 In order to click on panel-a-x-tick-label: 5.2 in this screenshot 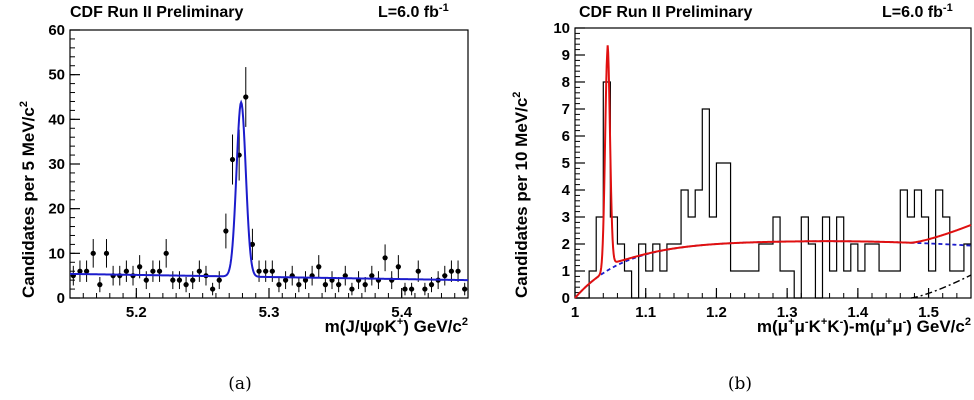, I will do `click(136, 312)`.